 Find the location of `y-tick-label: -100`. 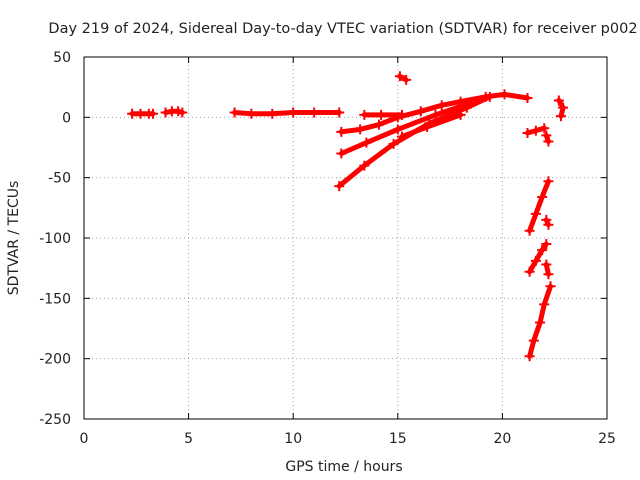

y-tick-label: -100 is located at coordinates (55, 239).